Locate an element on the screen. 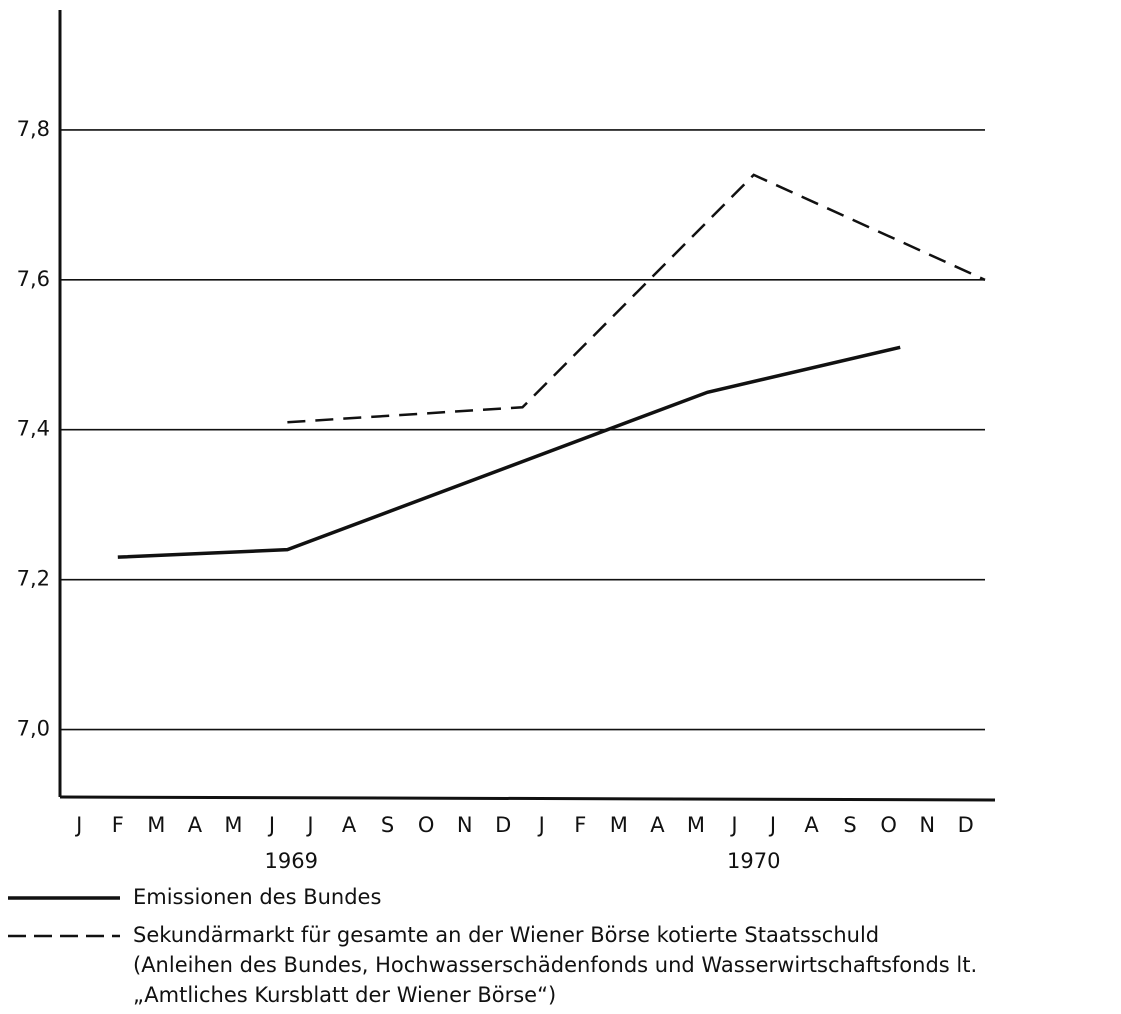  y-tick-label: 7,2 is located at coordinates (33, 579).